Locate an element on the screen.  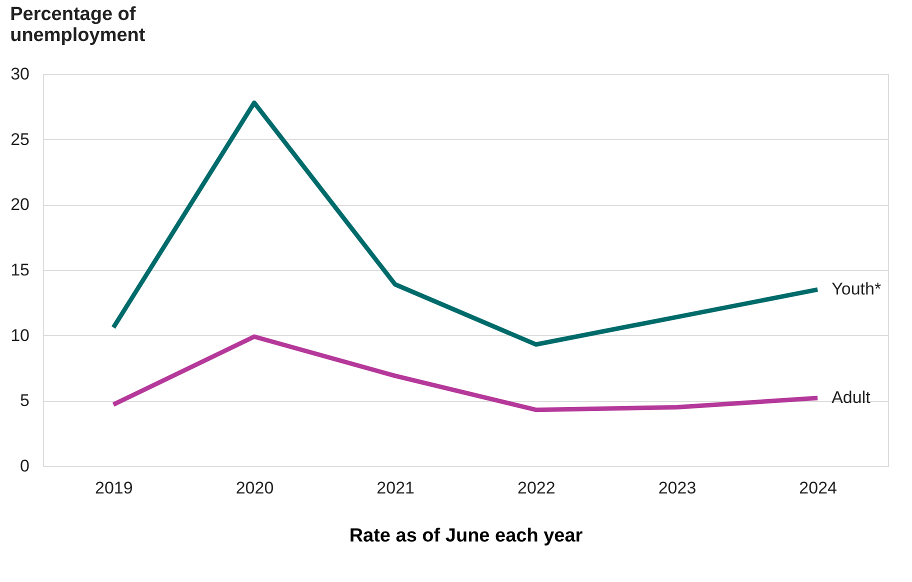
x-tick-label: 2022 is located at coordinates (537, 488).